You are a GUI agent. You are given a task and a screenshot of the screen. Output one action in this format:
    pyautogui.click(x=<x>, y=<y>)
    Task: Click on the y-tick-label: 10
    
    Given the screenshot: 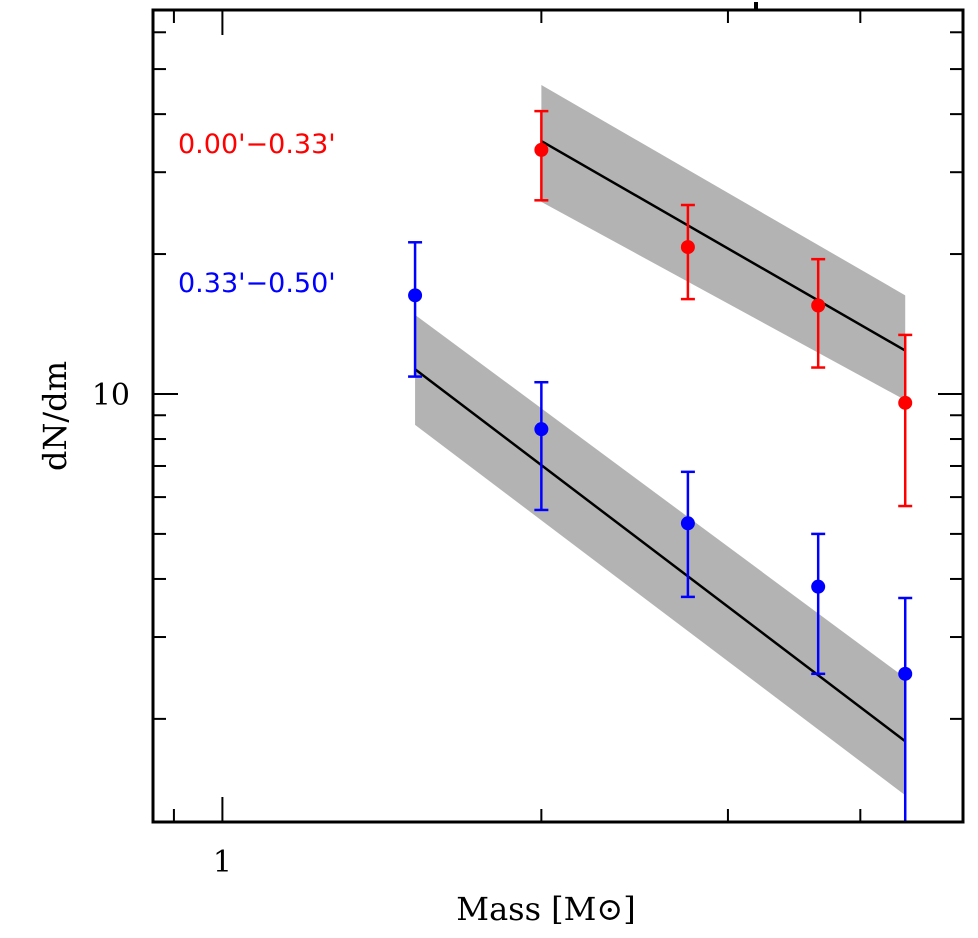 What is the action you would take?
    pyautogui.click(x=111, y=395)
    